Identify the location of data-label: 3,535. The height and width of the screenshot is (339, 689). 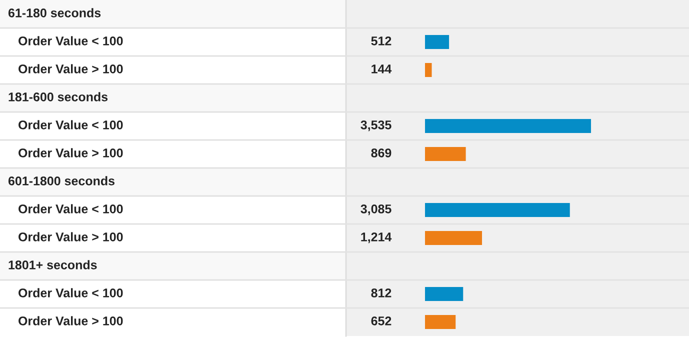
(376, 126).